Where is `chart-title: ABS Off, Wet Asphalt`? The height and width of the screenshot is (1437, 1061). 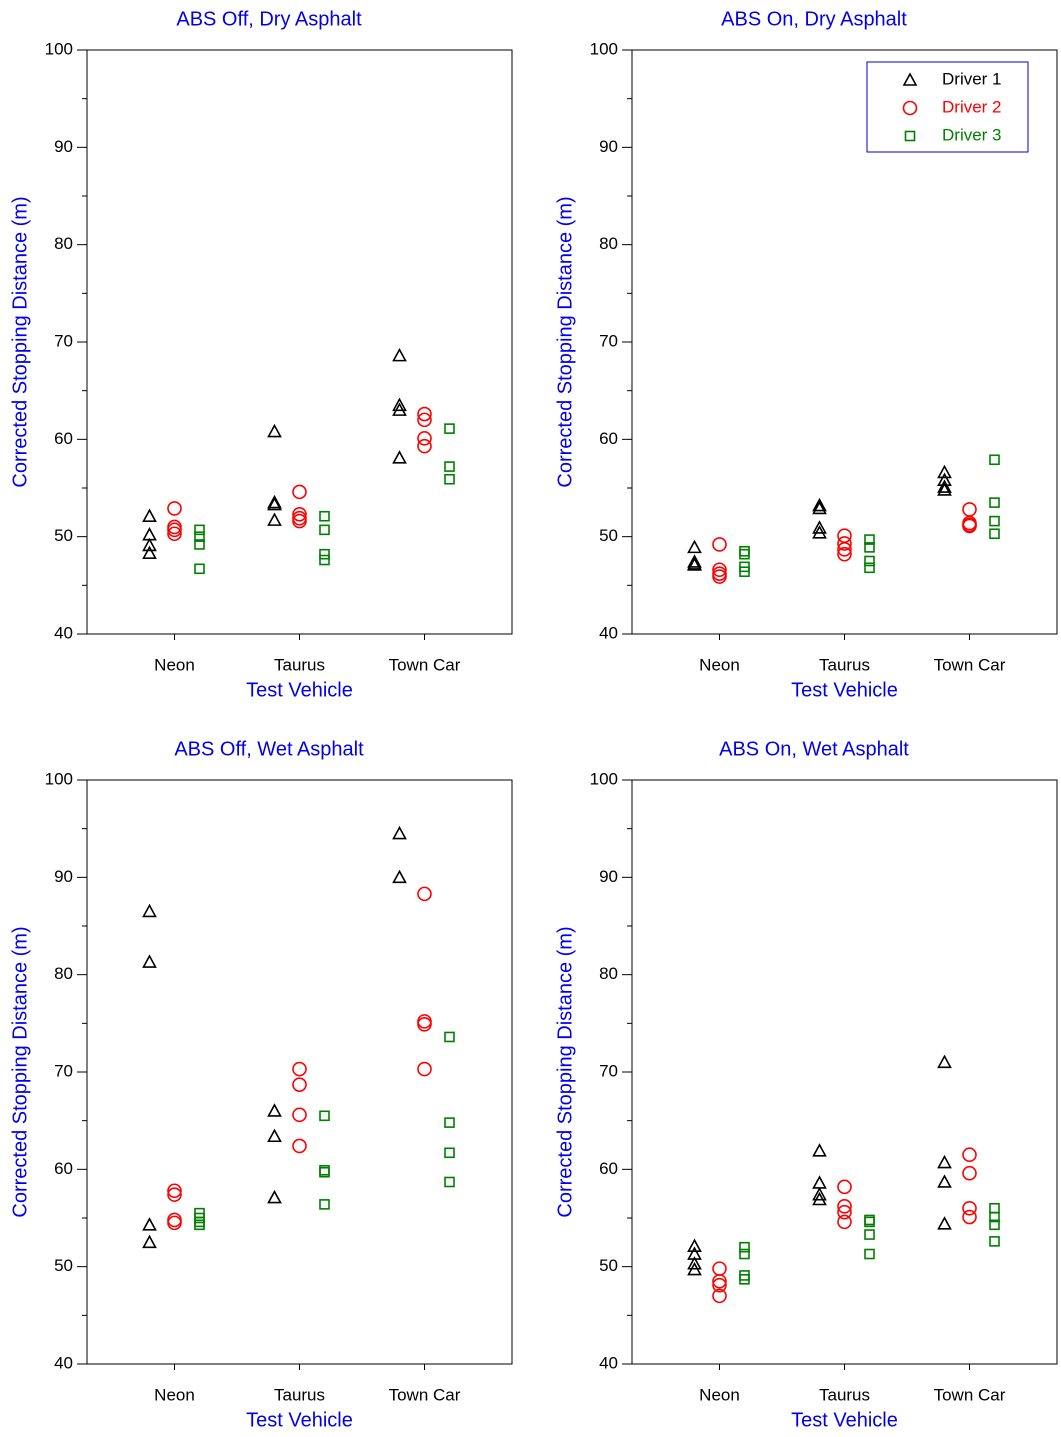 chart-title: ABS Off, Wet Asphalt is located at coordinates (269, 749).